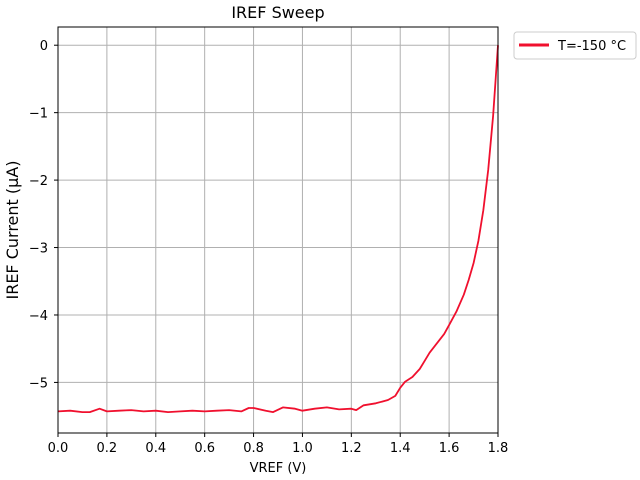 The image size is (640, 480). I want to click on x-tick-label: 1.0, so click(302, 448).